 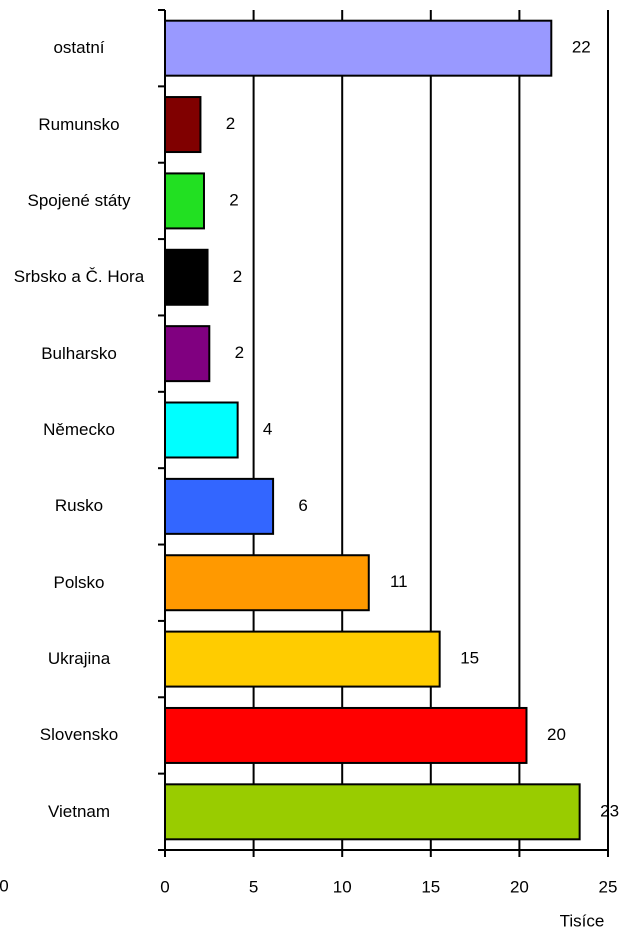 What do you see at coordinates (556, 734) in the screenshot?
I see `value-label: 20` at bounding box center [556, 734].